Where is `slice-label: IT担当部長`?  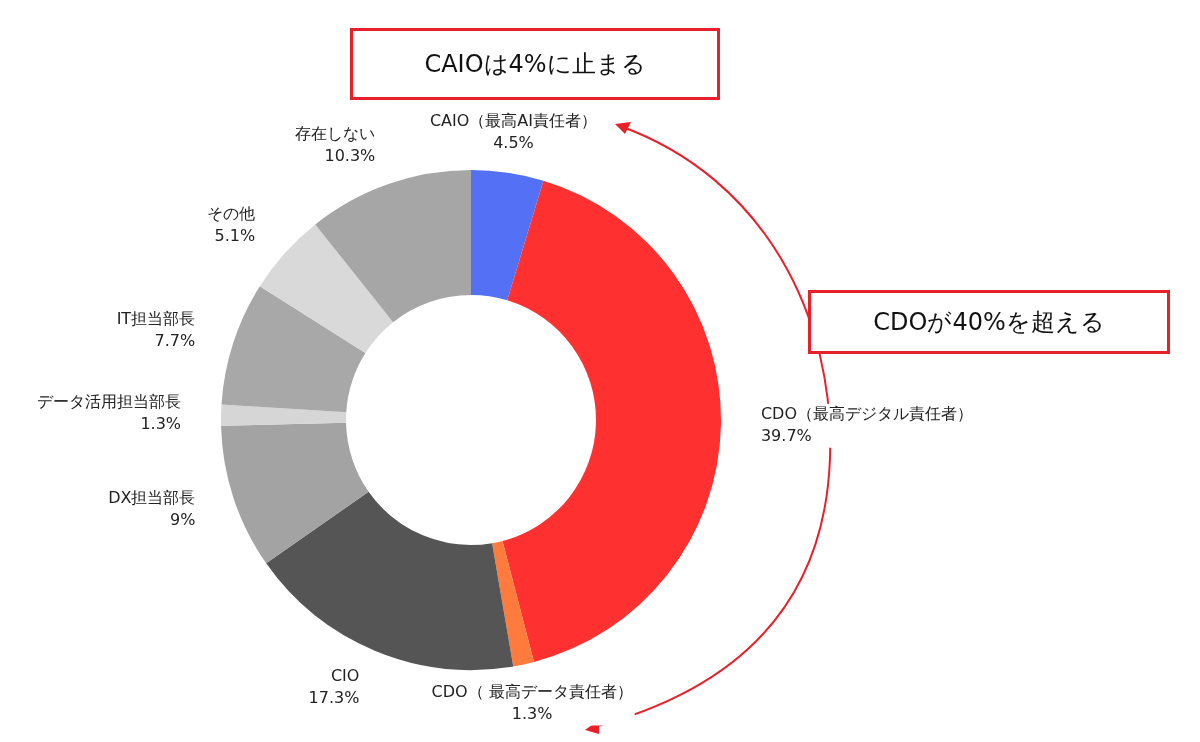 slice-label: IT担当部長 is located at coordinates (156, 318).